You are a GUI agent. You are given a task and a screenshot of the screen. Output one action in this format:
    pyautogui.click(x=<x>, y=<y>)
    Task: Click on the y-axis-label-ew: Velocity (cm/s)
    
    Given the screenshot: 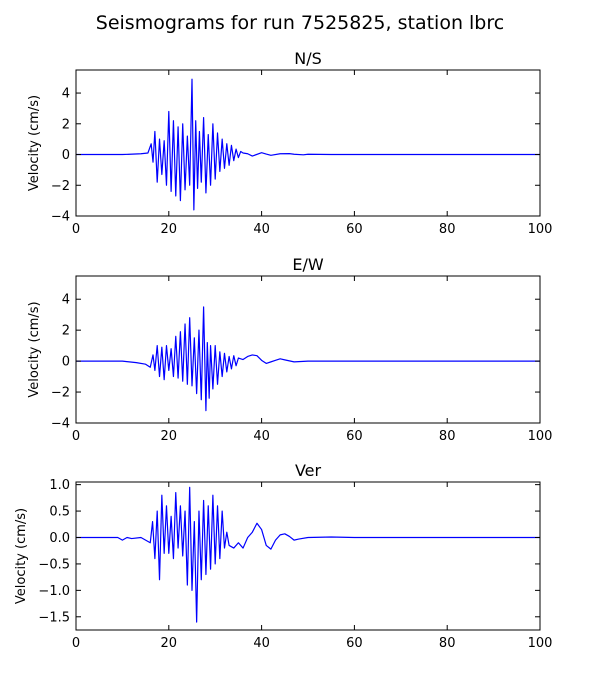 What is the action you would take?
    pyautogui.click(x=34, y=349)
    